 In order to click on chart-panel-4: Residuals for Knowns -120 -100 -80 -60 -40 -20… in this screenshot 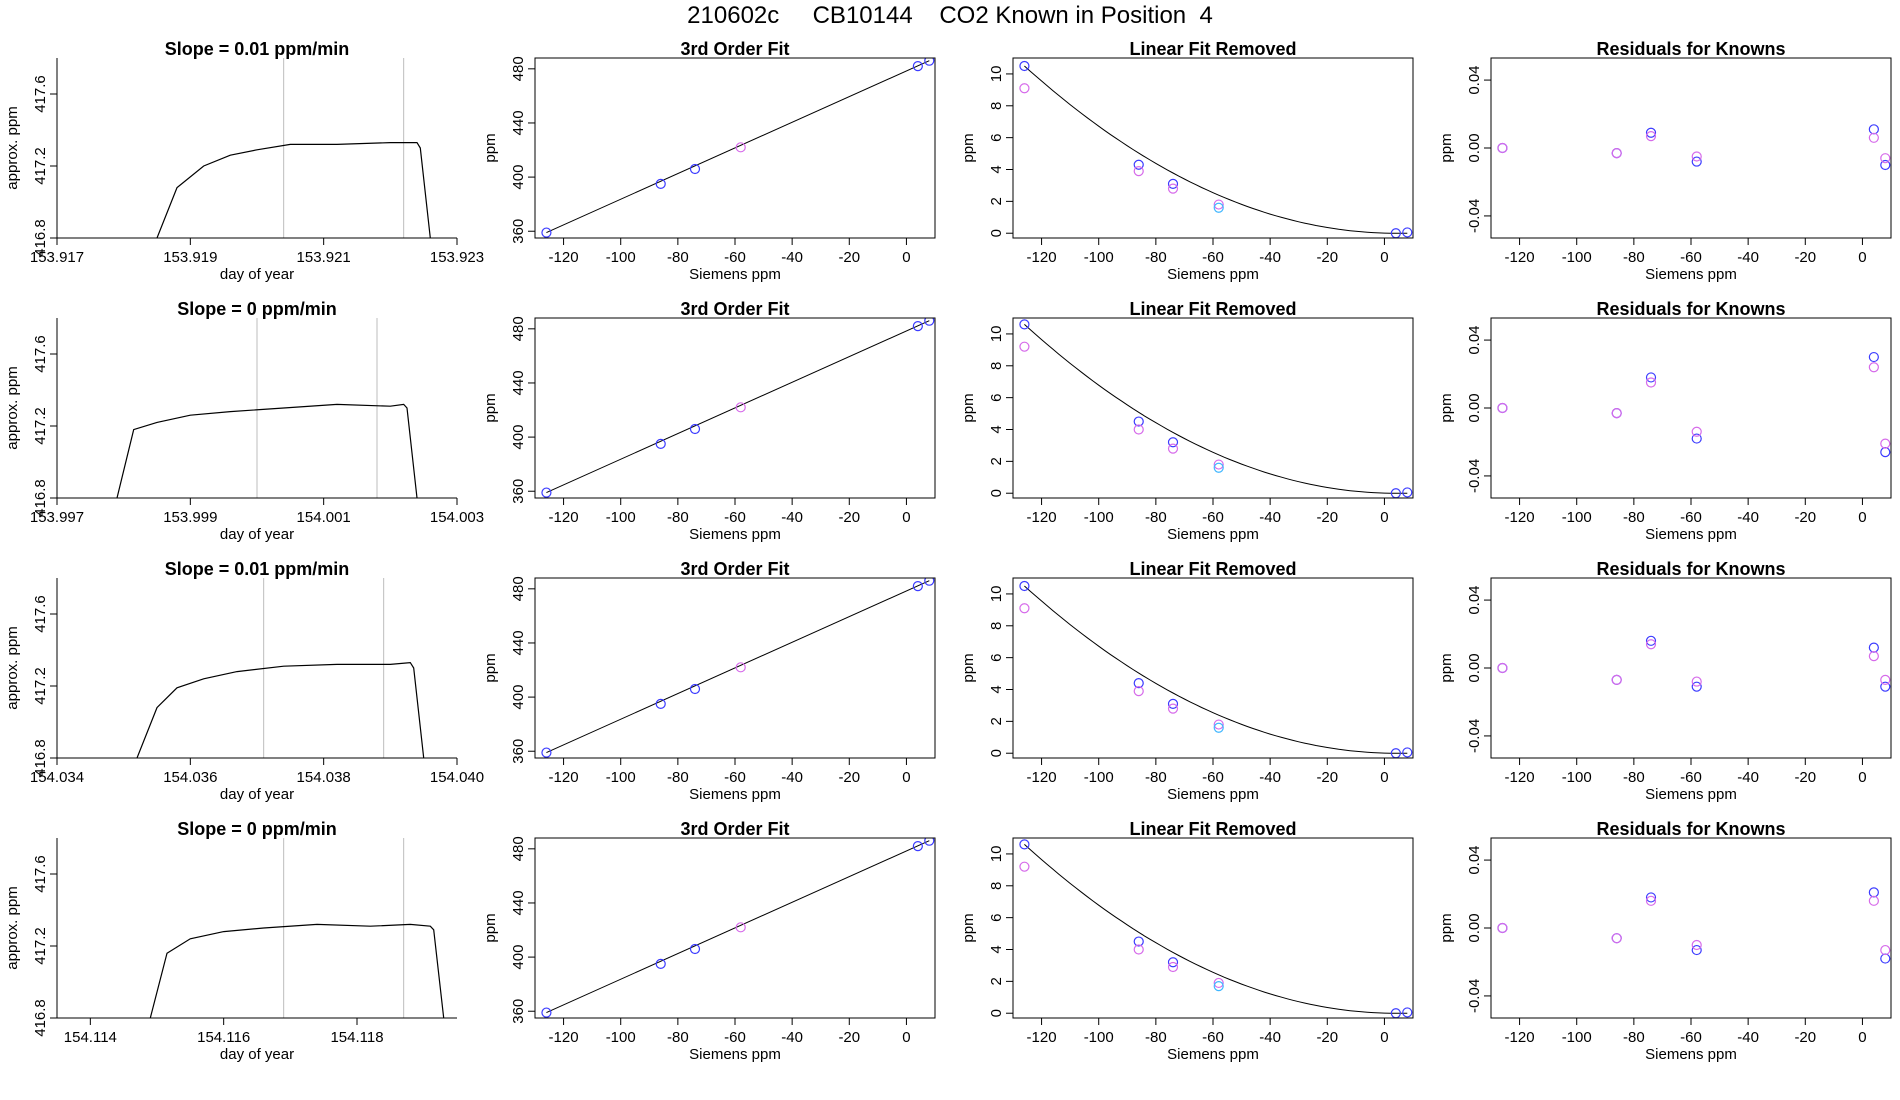, I will do `click(1665, 161)`.